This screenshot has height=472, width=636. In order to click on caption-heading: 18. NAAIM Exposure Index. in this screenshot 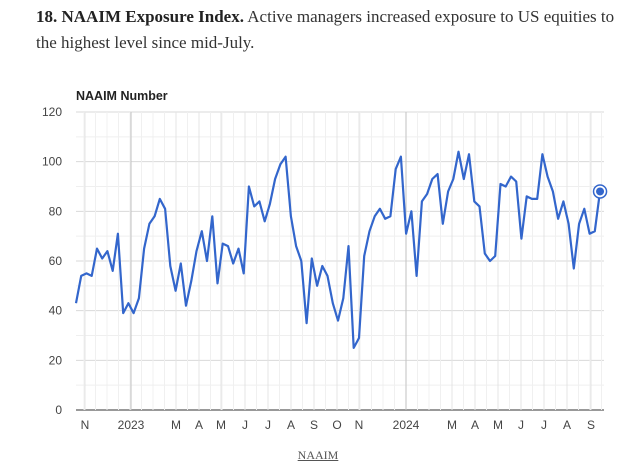, I will do `click(140, 16)`.